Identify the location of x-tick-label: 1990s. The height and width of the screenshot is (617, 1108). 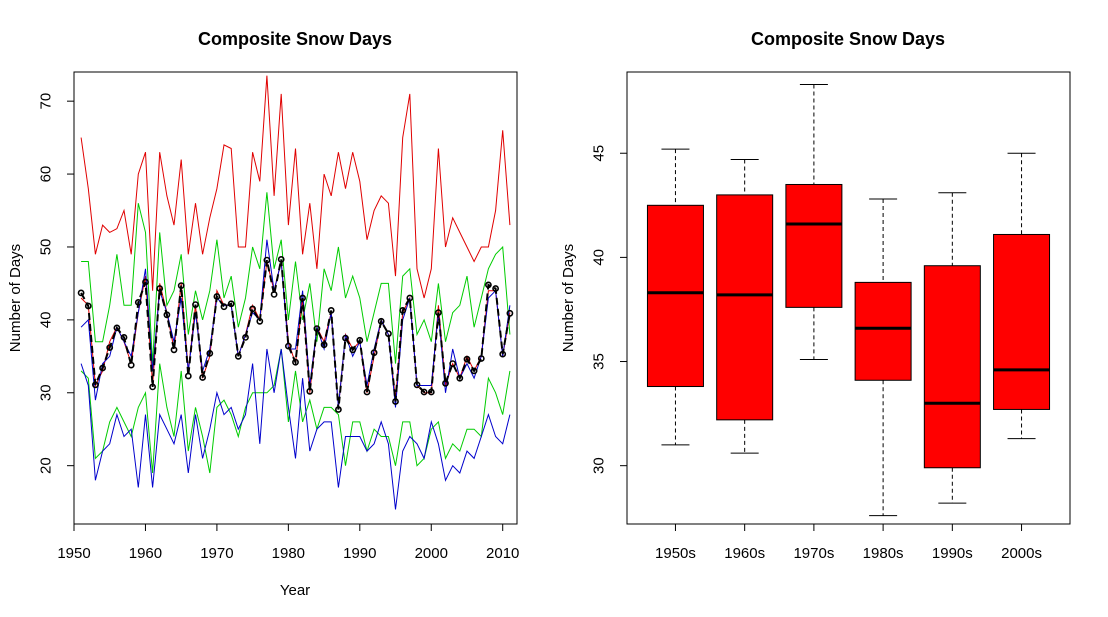
(952, 553).